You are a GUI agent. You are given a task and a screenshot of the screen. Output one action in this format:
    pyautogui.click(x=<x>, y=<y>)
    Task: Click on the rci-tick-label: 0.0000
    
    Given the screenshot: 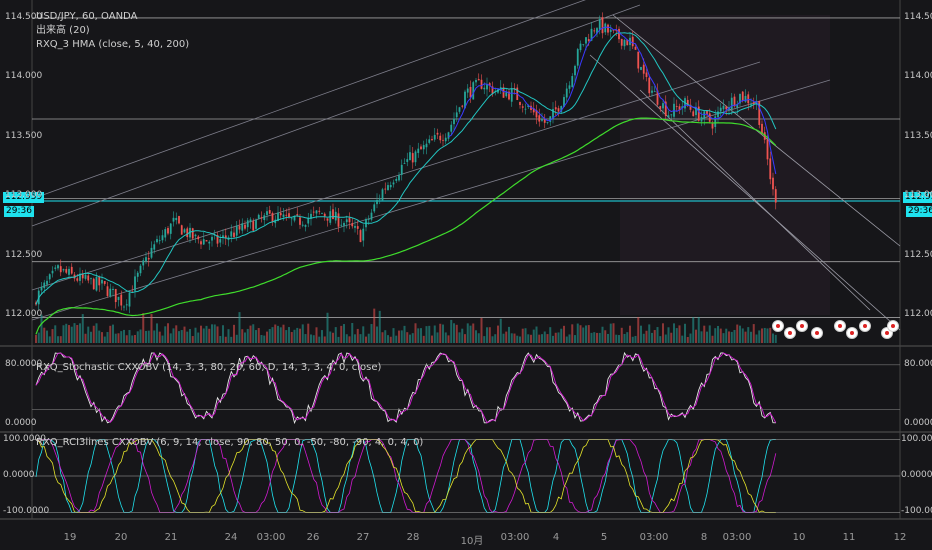 What is the action you would take?
    pyautogui.click(x=19, y=475)
    